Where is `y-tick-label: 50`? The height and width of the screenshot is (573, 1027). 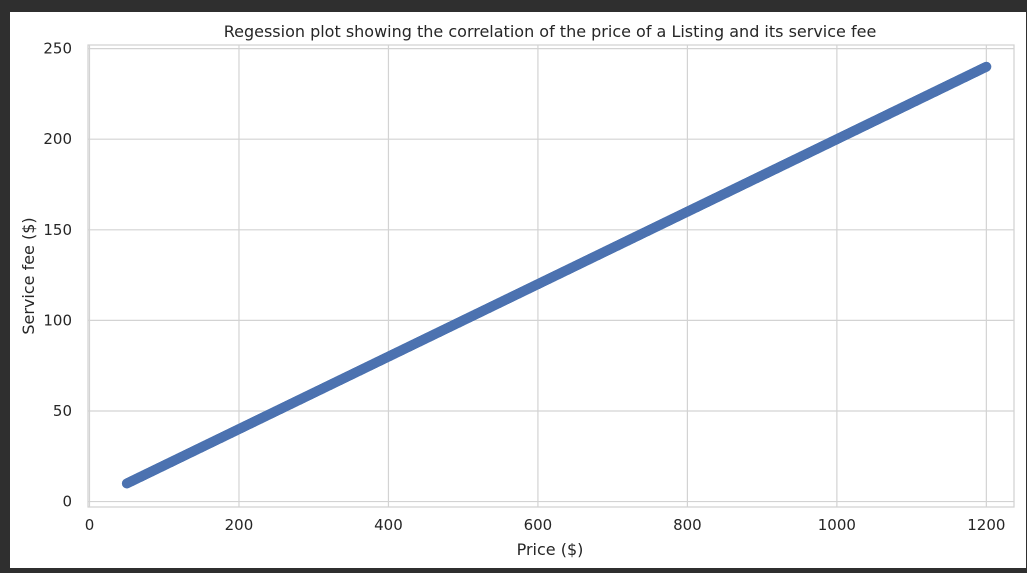
y-tick-label: 50 is located at coordinates (62, 411).